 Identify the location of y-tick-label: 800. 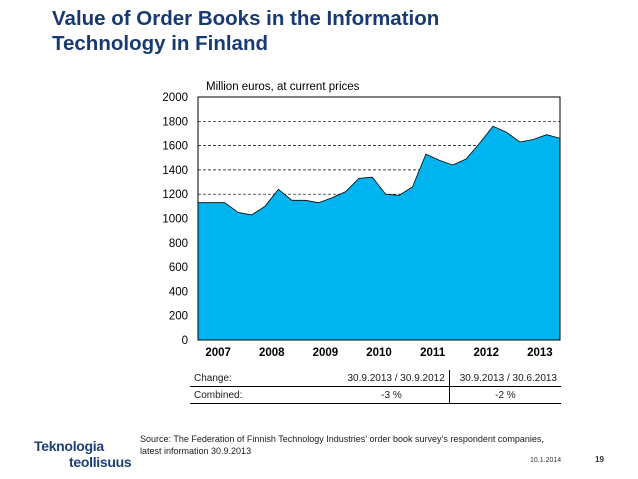
(178, 244).